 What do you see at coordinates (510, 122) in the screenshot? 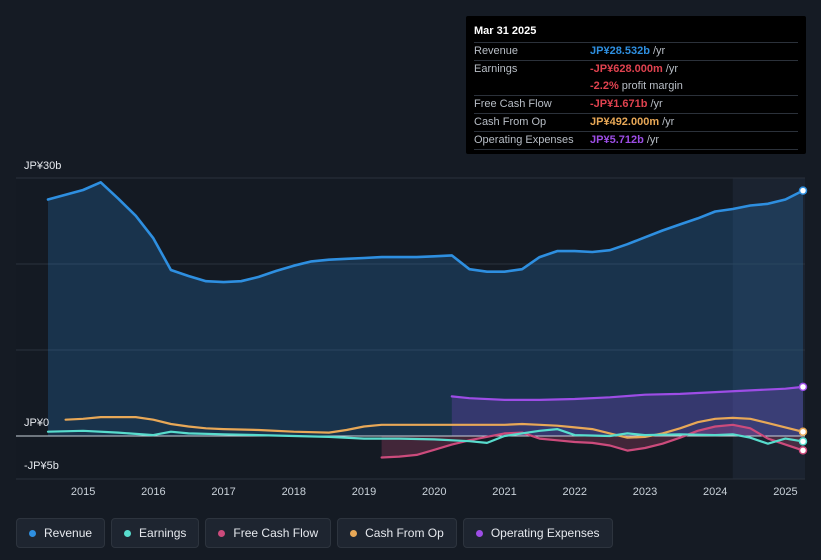
I see `tooltip-label: Cash From Op` at bounding box center [510, 122].